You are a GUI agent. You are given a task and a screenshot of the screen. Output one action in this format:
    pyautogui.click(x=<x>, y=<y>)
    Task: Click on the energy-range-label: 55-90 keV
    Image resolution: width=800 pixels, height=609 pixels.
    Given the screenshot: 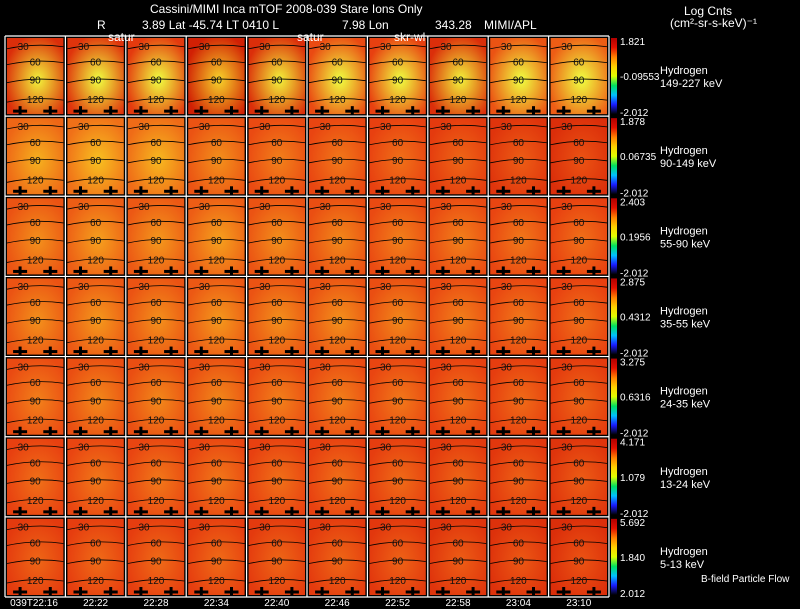 What is the action you would take?
    pyautogui.click(x=685, y=244)
    